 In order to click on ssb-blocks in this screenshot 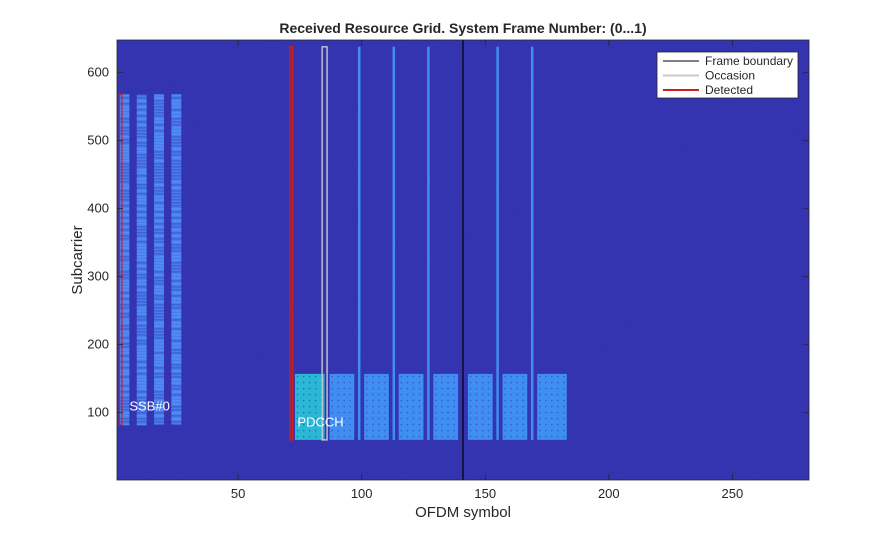, I will do `click(150, 260)`.